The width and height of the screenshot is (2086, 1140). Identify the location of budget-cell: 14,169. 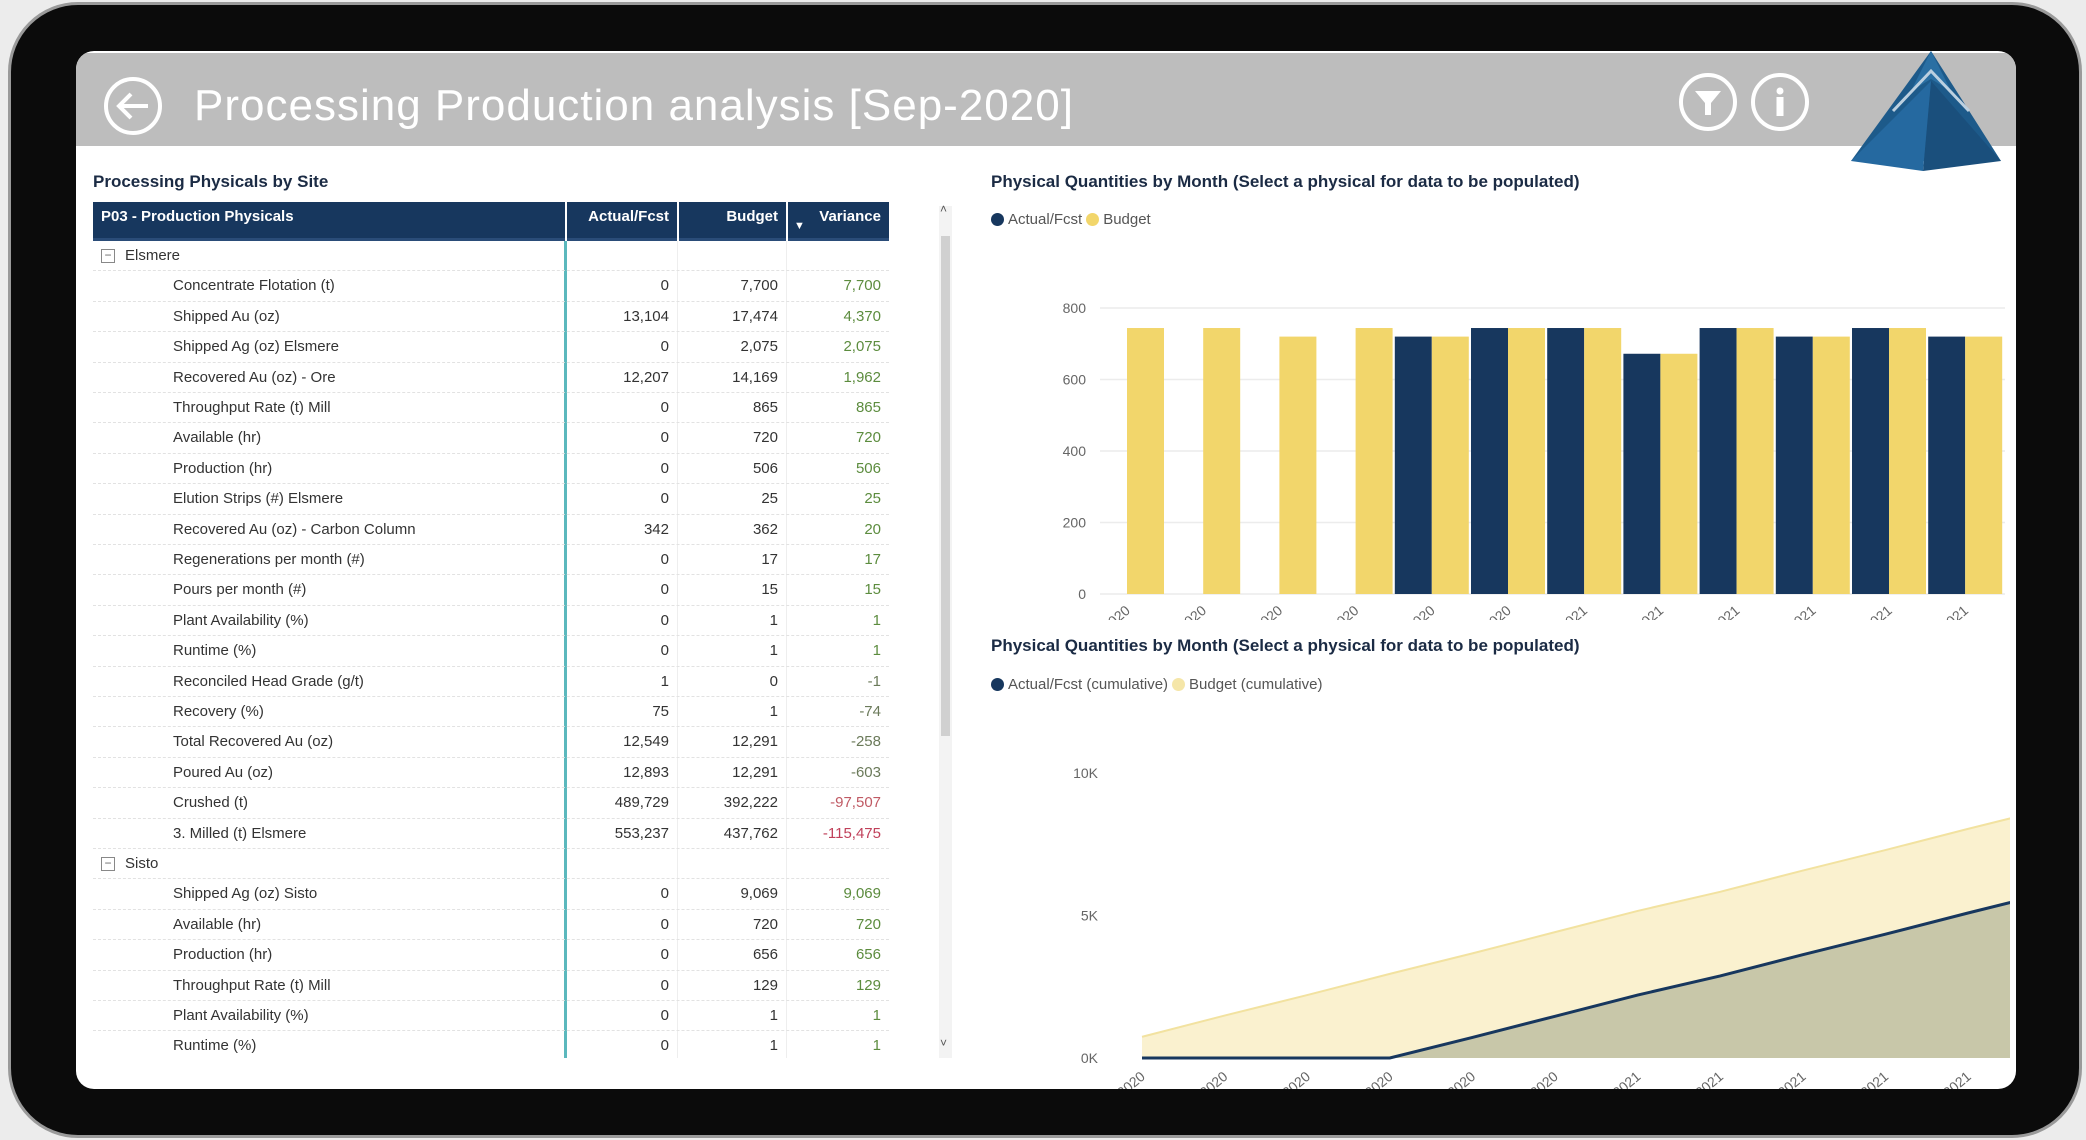
(755, 377).